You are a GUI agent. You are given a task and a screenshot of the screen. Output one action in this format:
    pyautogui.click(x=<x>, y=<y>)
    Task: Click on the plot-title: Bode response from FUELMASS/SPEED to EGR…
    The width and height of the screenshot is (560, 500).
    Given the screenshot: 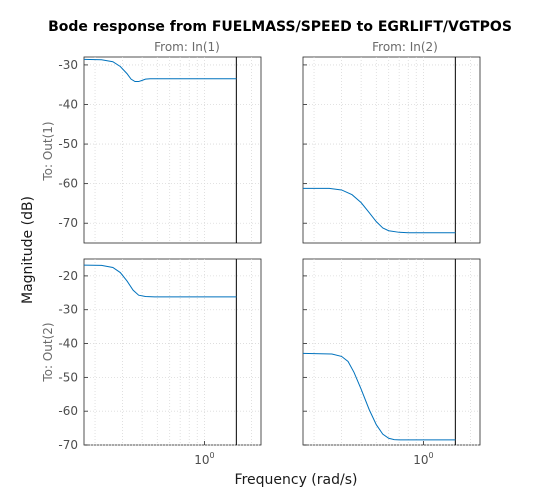 What is the action you would take?
    pyautogui.click(x=280, y=27)
    